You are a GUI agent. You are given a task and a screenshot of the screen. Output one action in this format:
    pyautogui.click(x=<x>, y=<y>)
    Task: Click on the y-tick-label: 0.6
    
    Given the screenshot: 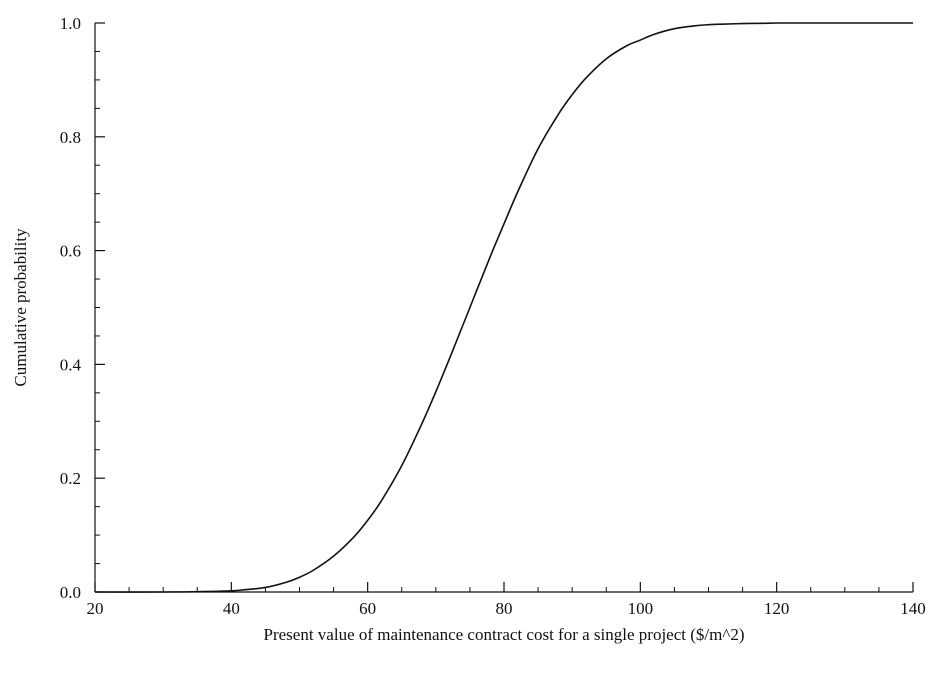 What is the action you would take?
    pyautogui.click(x=70, y=251)
    